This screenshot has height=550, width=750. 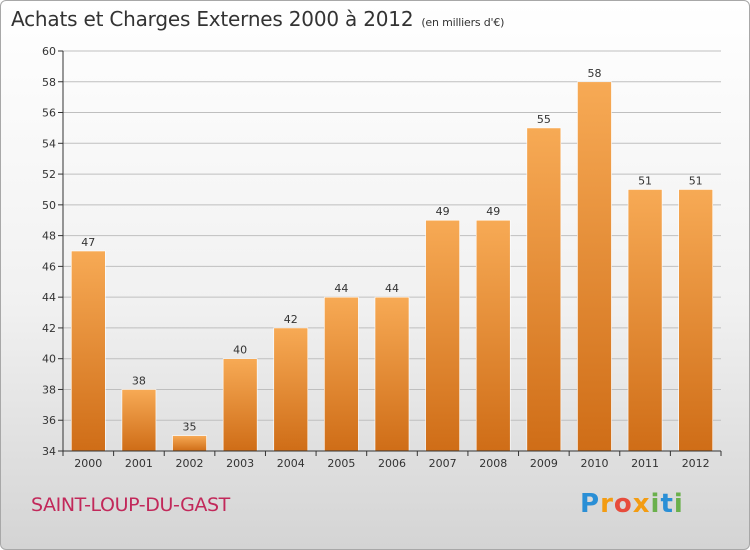 I want to click on x-tick-label: 2006, so click(x=392, y=463).